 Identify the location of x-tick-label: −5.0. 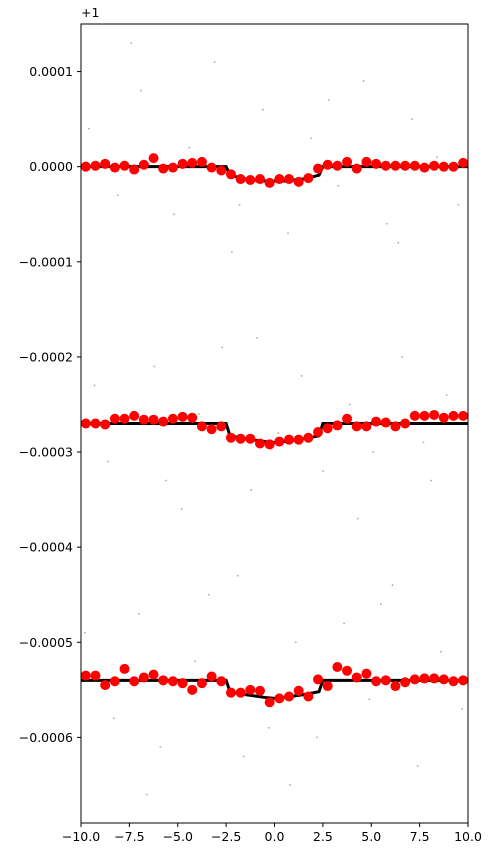
(178, 836).